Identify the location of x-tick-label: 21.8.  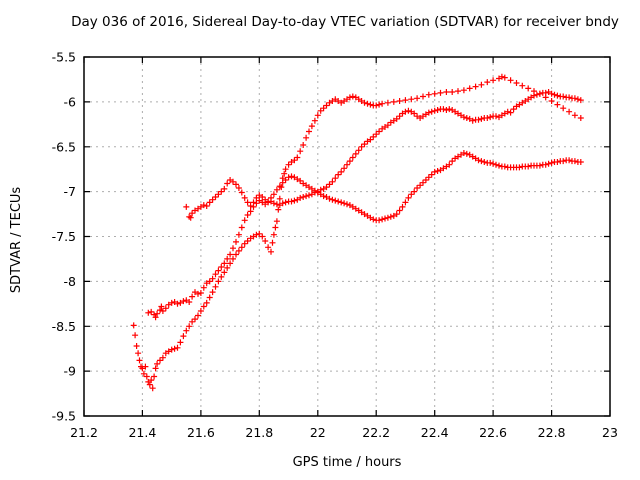
(259, 432).